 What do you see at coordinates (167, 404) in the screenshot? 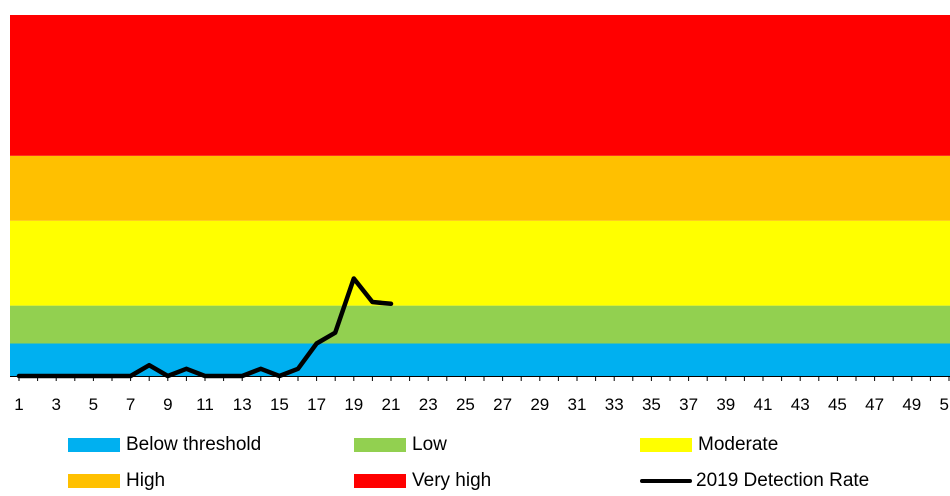
I see `x-tick-label: 9` at bounding box center [167, 404].